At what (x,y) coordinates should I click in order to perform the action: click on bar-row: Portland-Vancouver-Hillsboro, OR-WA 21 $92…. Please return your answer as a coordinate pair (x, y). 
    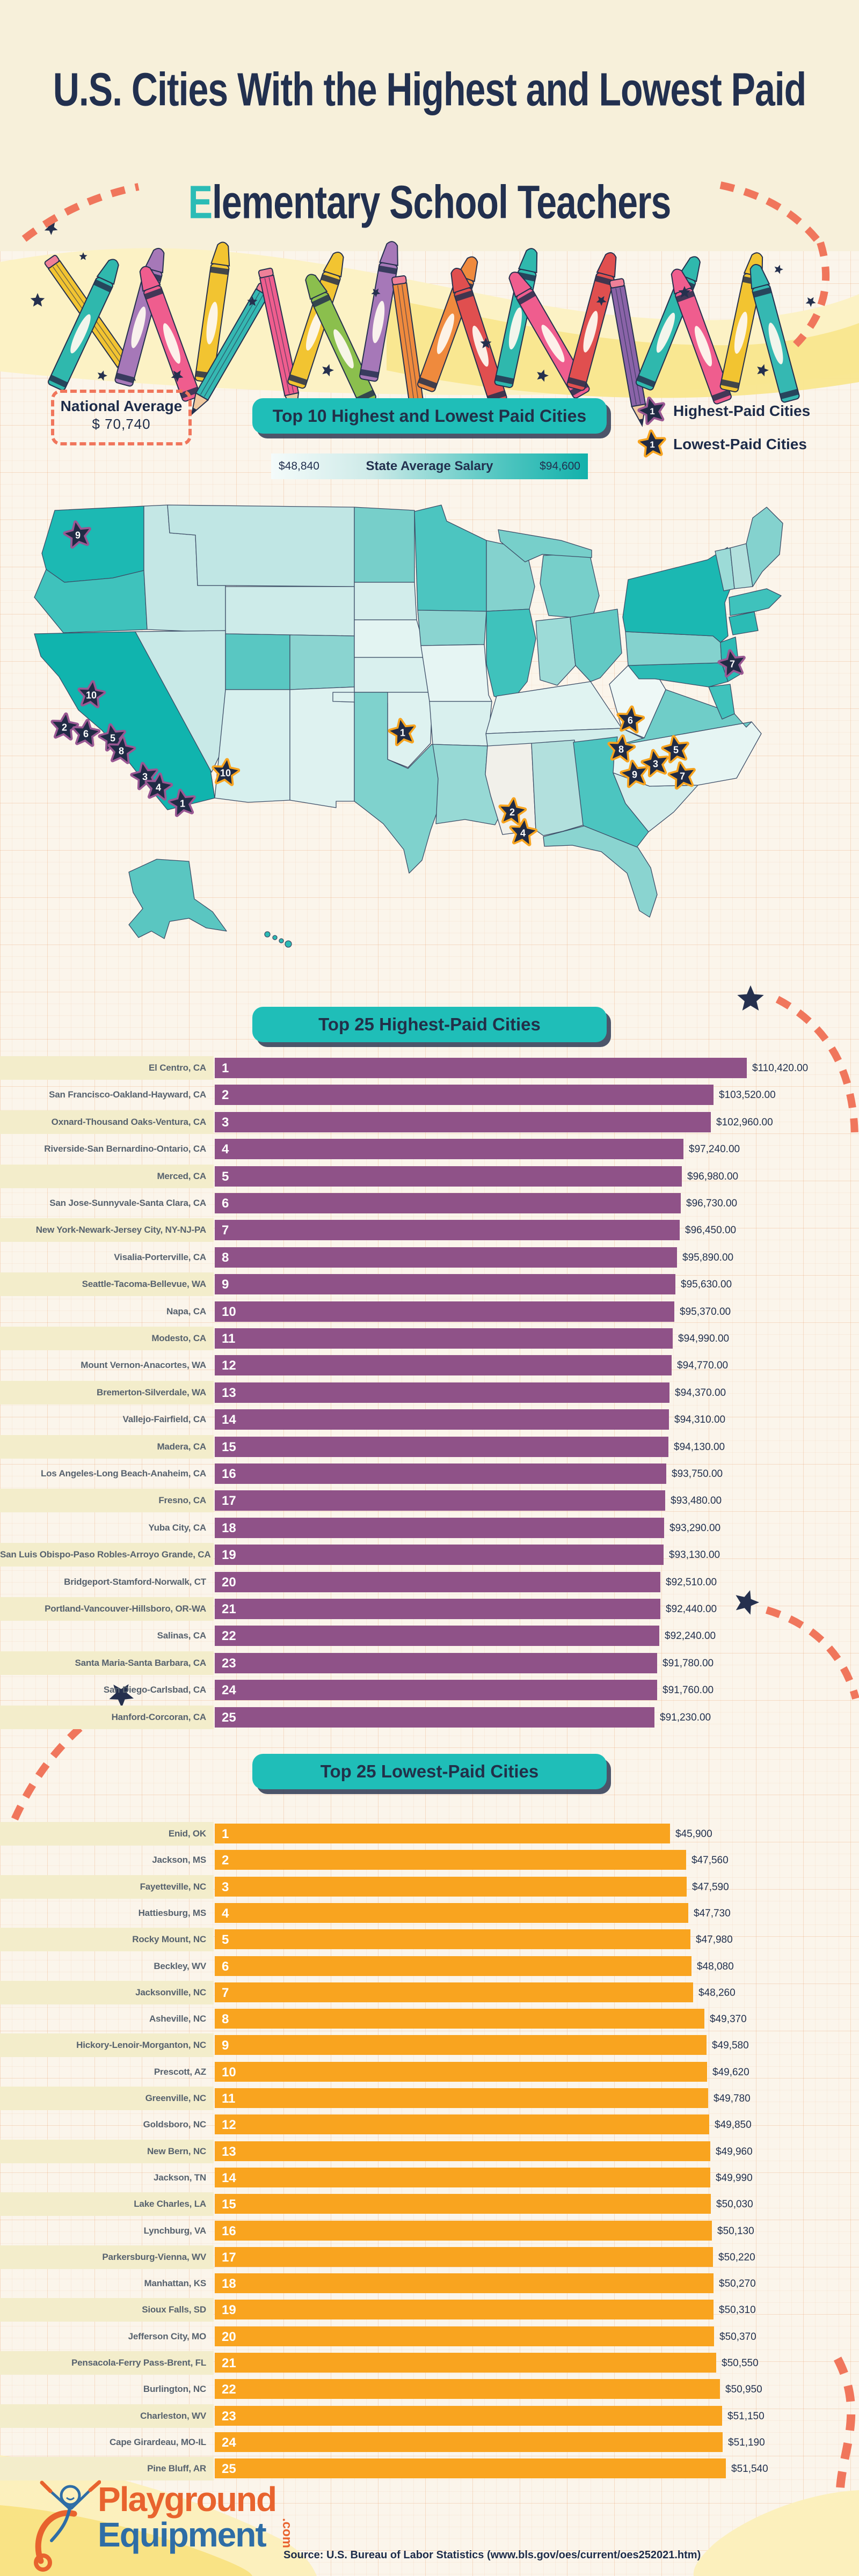
    Looking at the image, I should click on (429, 1609).